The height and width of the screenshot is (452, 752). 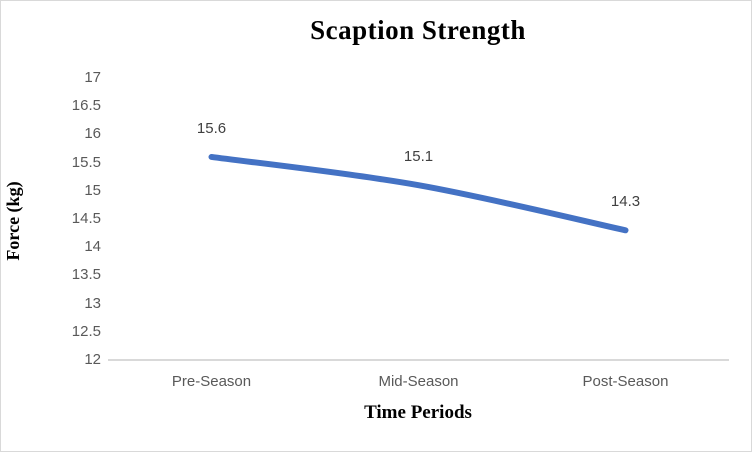 I want to click on x-axis-title: Time Periods, so click(x=418, y=412).